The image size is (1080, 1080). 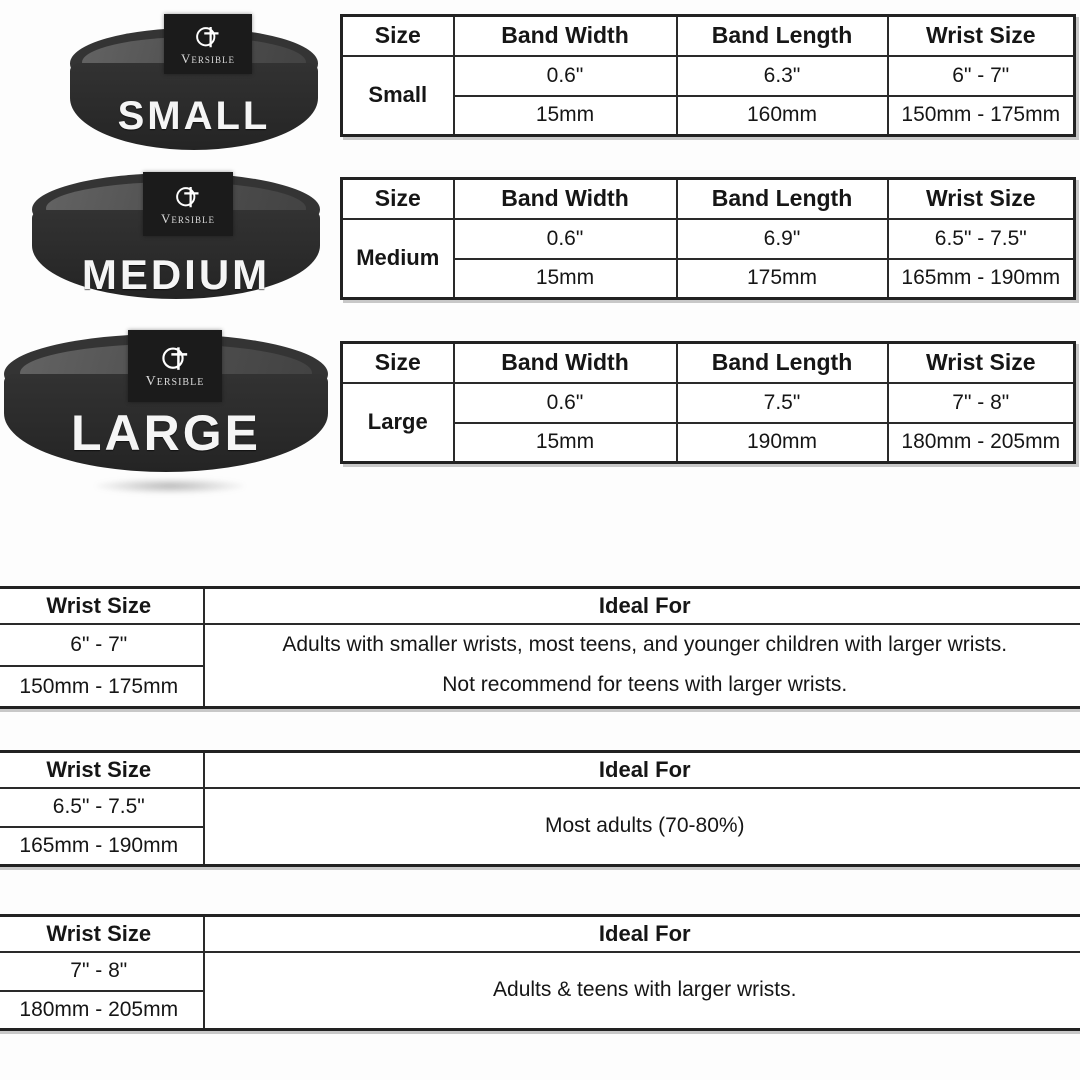 What do you see at coordinates (397, 258) in the screenshot?
I see `size-name-cell: Medium` at bounding box center [397, 258].